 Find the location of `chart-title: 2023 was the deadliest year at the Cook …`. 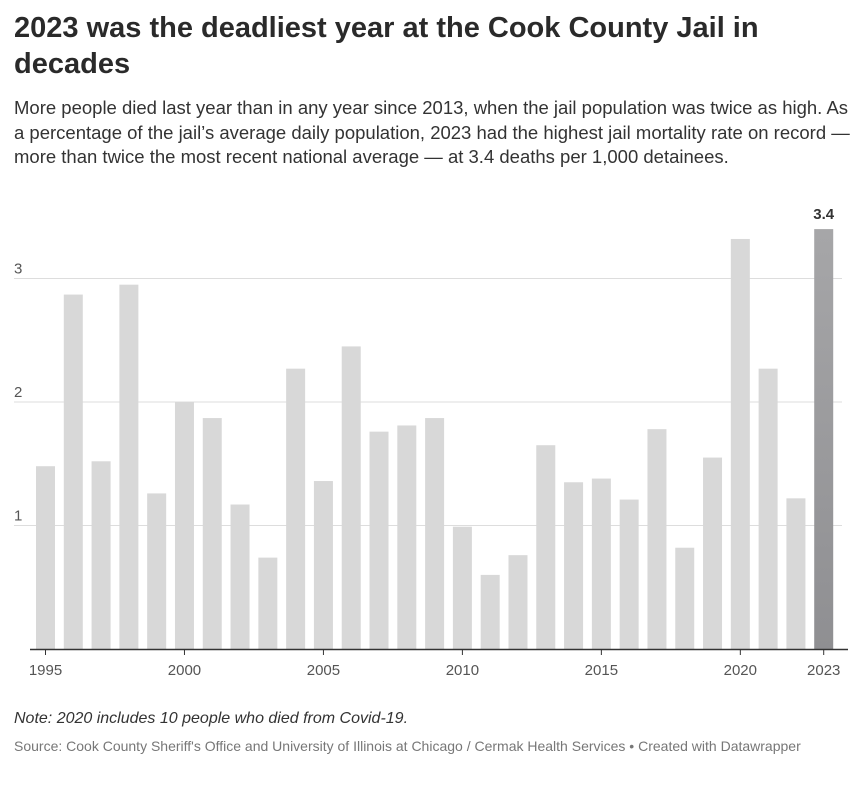

chart-title: 2023 was the deadliest year at the Cook … is located at coordinates (386, 46).